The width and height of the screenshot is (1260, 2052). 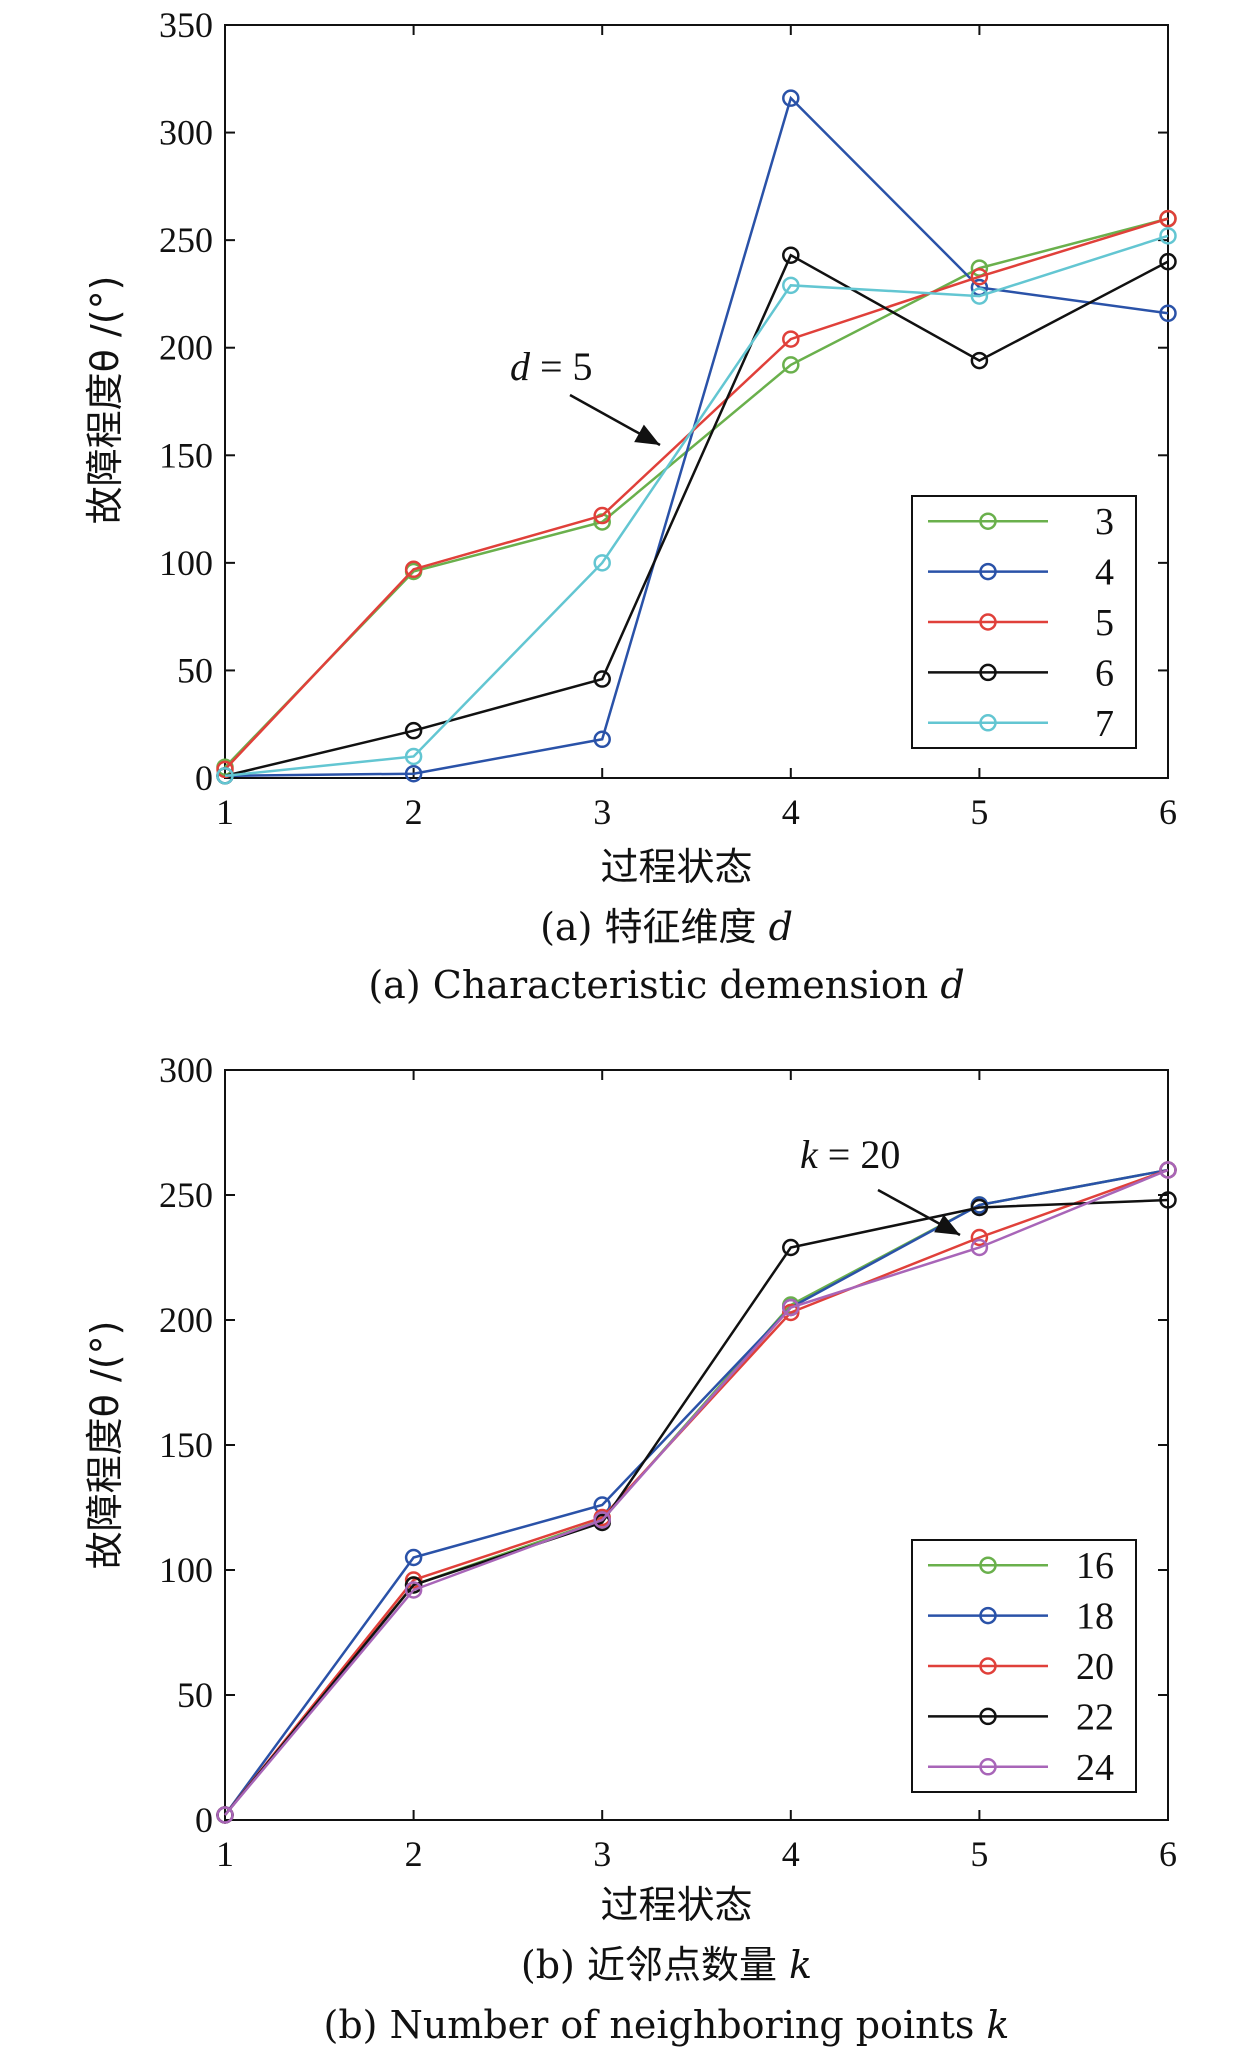 What do you see at coordinates (204, 1820) in the screenshot?
I see `y-tick-label: 0` at bounding box center [204, 1820].